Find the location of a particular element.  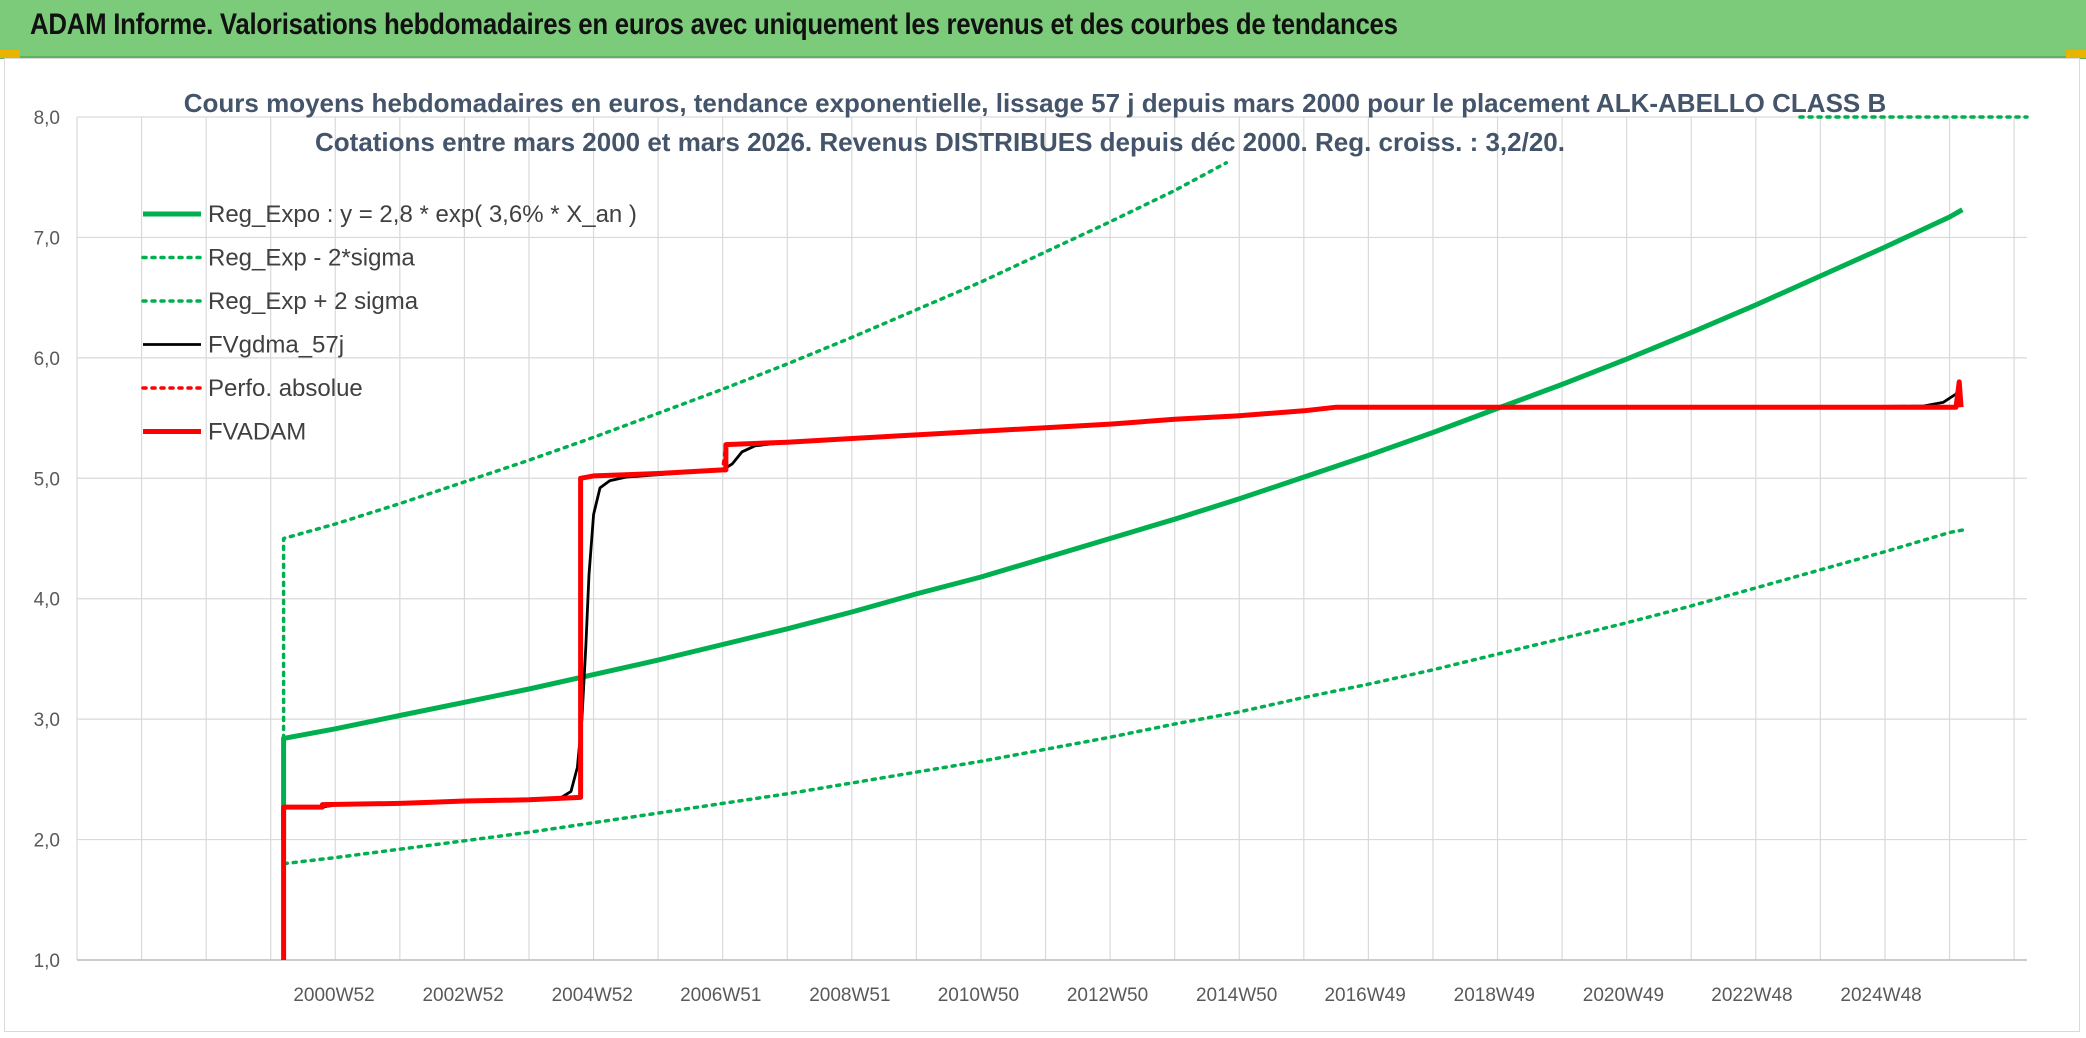

y-tick-label: 7,0 is located at coordinates (47, 238).